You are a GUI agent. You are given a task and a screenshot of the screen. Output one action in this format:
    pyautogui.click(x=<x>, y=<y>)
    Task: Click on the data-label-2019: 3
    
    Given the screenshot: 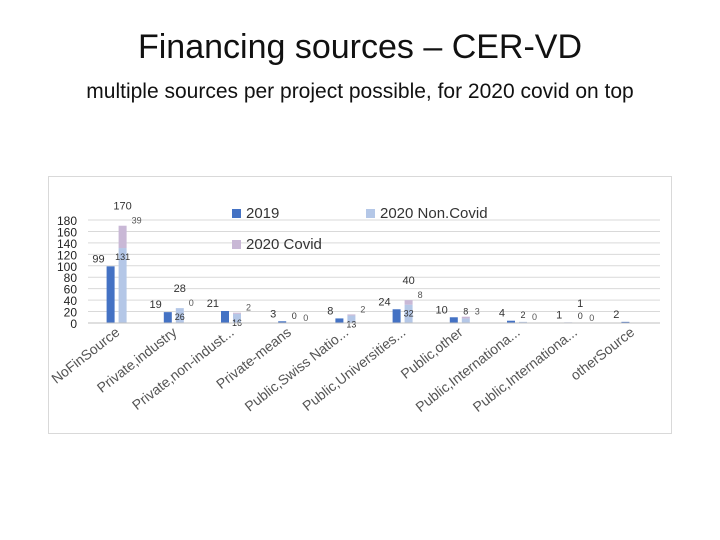 What is the action you would take?
    pyautogui.click(x=273, y=314)
    